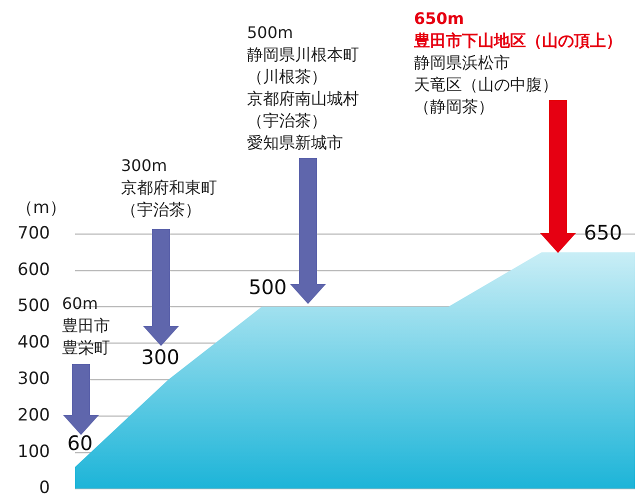  Describe the element at coordinates (34, 415) in the screenshot. I see `y-tick-label: 200` at that location.